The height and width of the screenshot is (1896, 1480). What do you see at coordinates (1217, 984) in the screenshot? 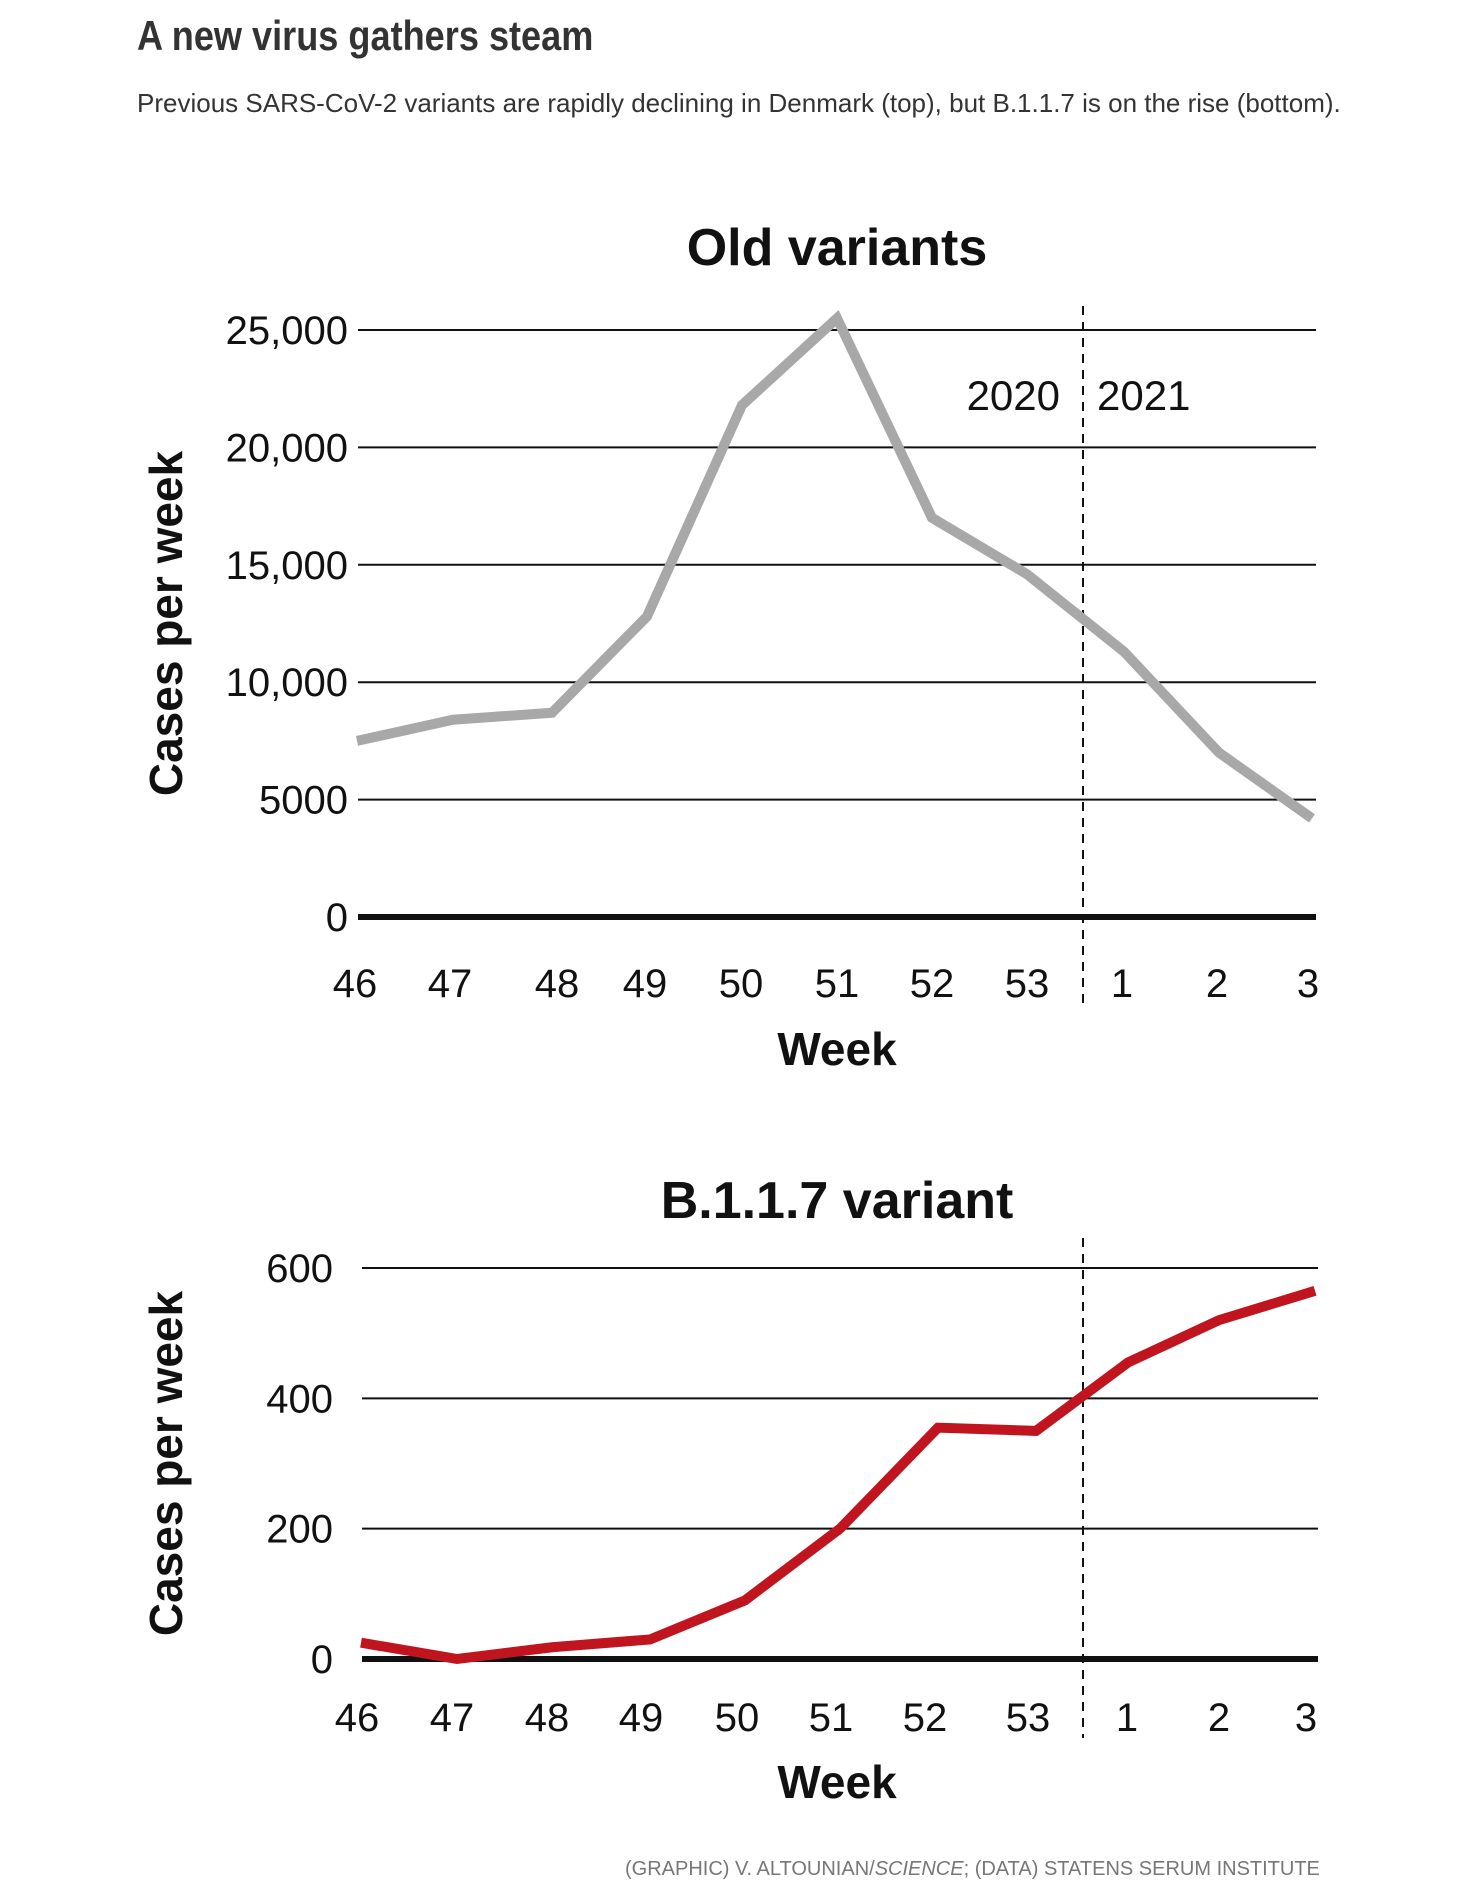
I see `chart1-x-tick-label: 2` at bounding box center [1217, 984].